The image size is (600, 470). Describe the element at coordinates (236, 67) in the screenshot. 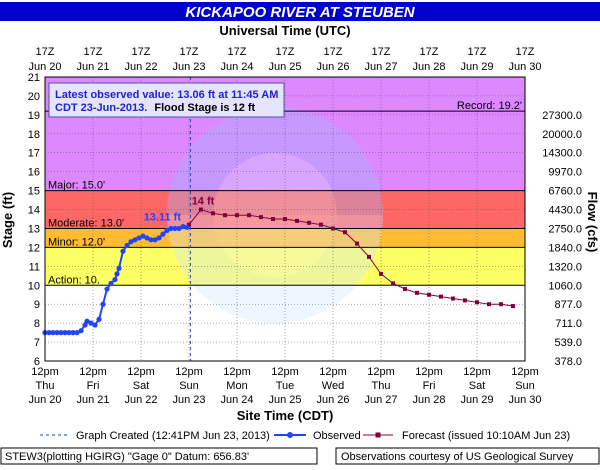

I see `top-tick-date: Jun 24` at that location.